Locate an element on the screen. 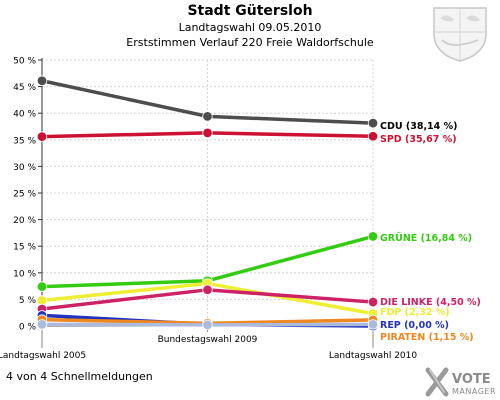 The height and width of the screenshot is (400, 500). y-tick-label: 25 % is located at coordinates (24, 195).